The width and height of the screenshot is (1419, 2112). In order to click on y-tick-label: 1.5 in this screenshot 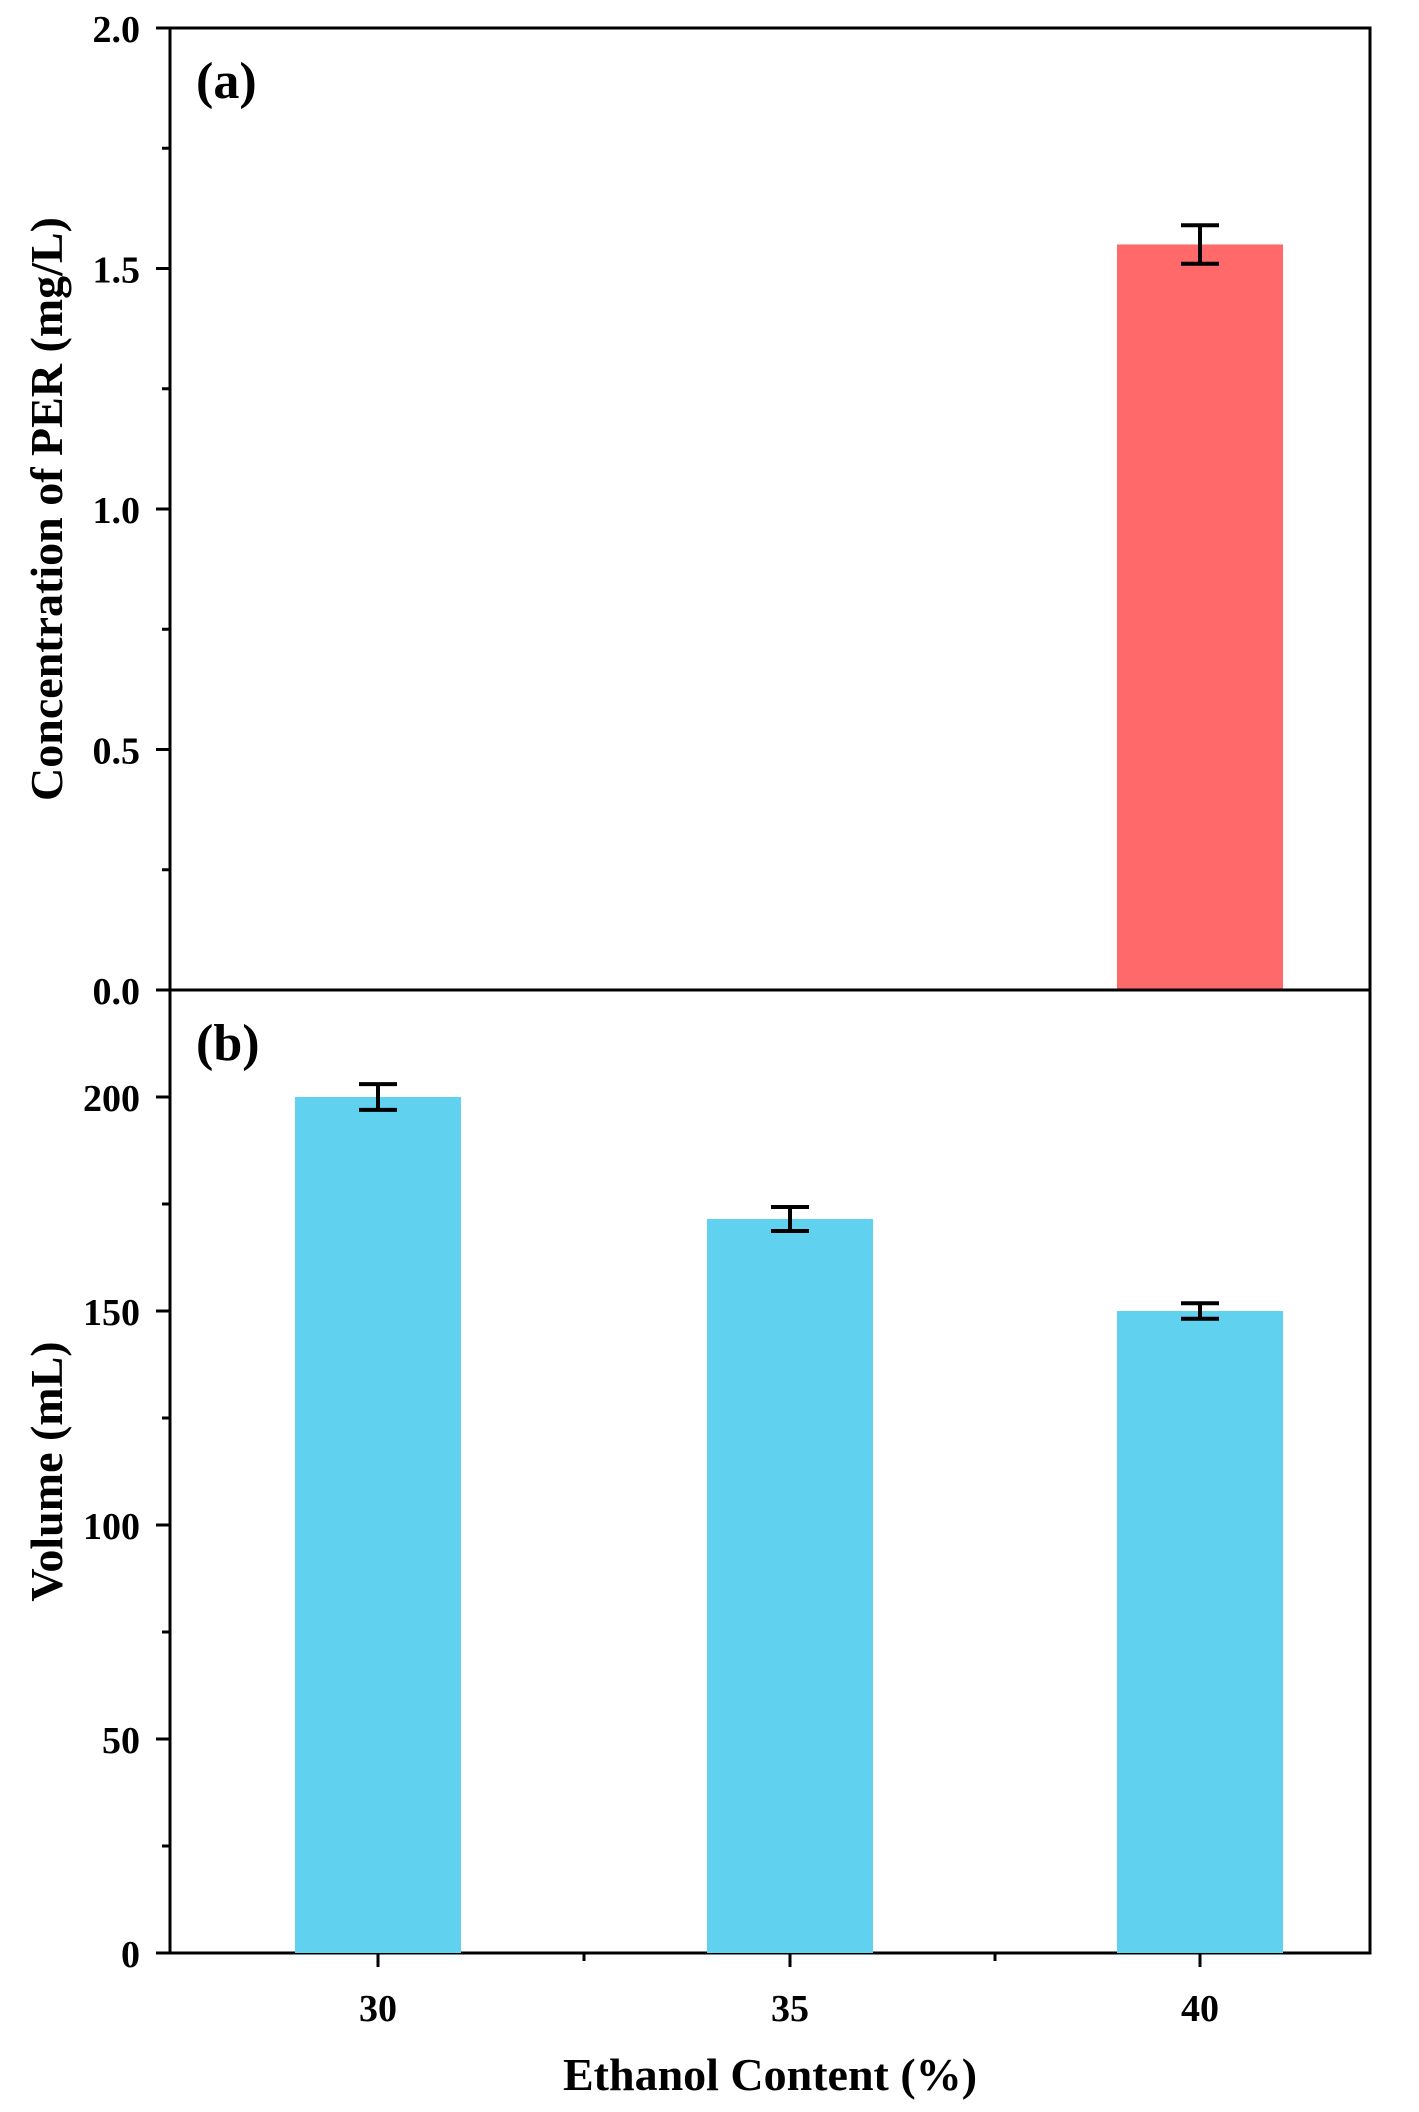, I will do `click(117, 271)`.